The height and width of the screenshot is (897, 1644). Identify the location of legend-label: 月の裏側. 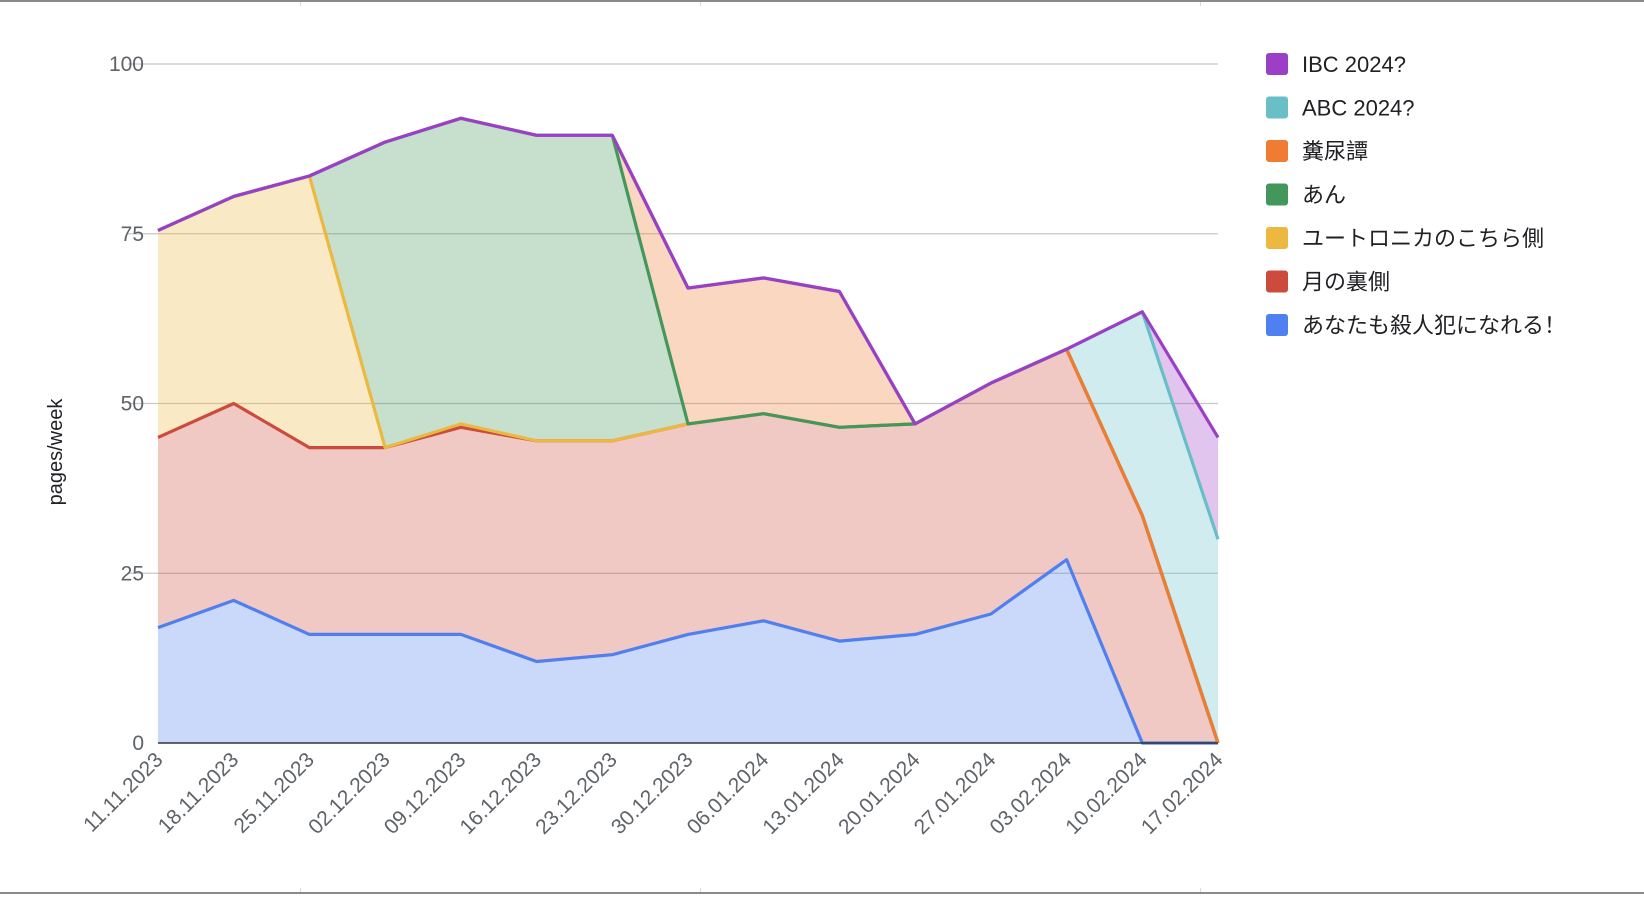
(1346, 282).